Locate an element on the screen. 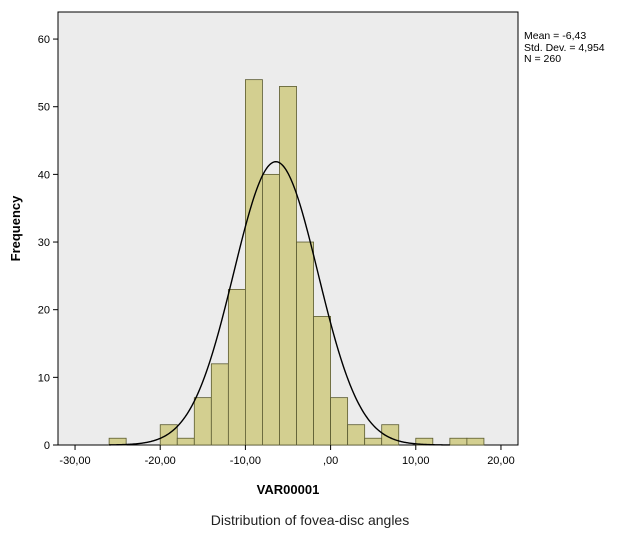 The height and width of the screenshot is (536, 620). x-tick-label: 20,00 is located at coordinates (501, 461).